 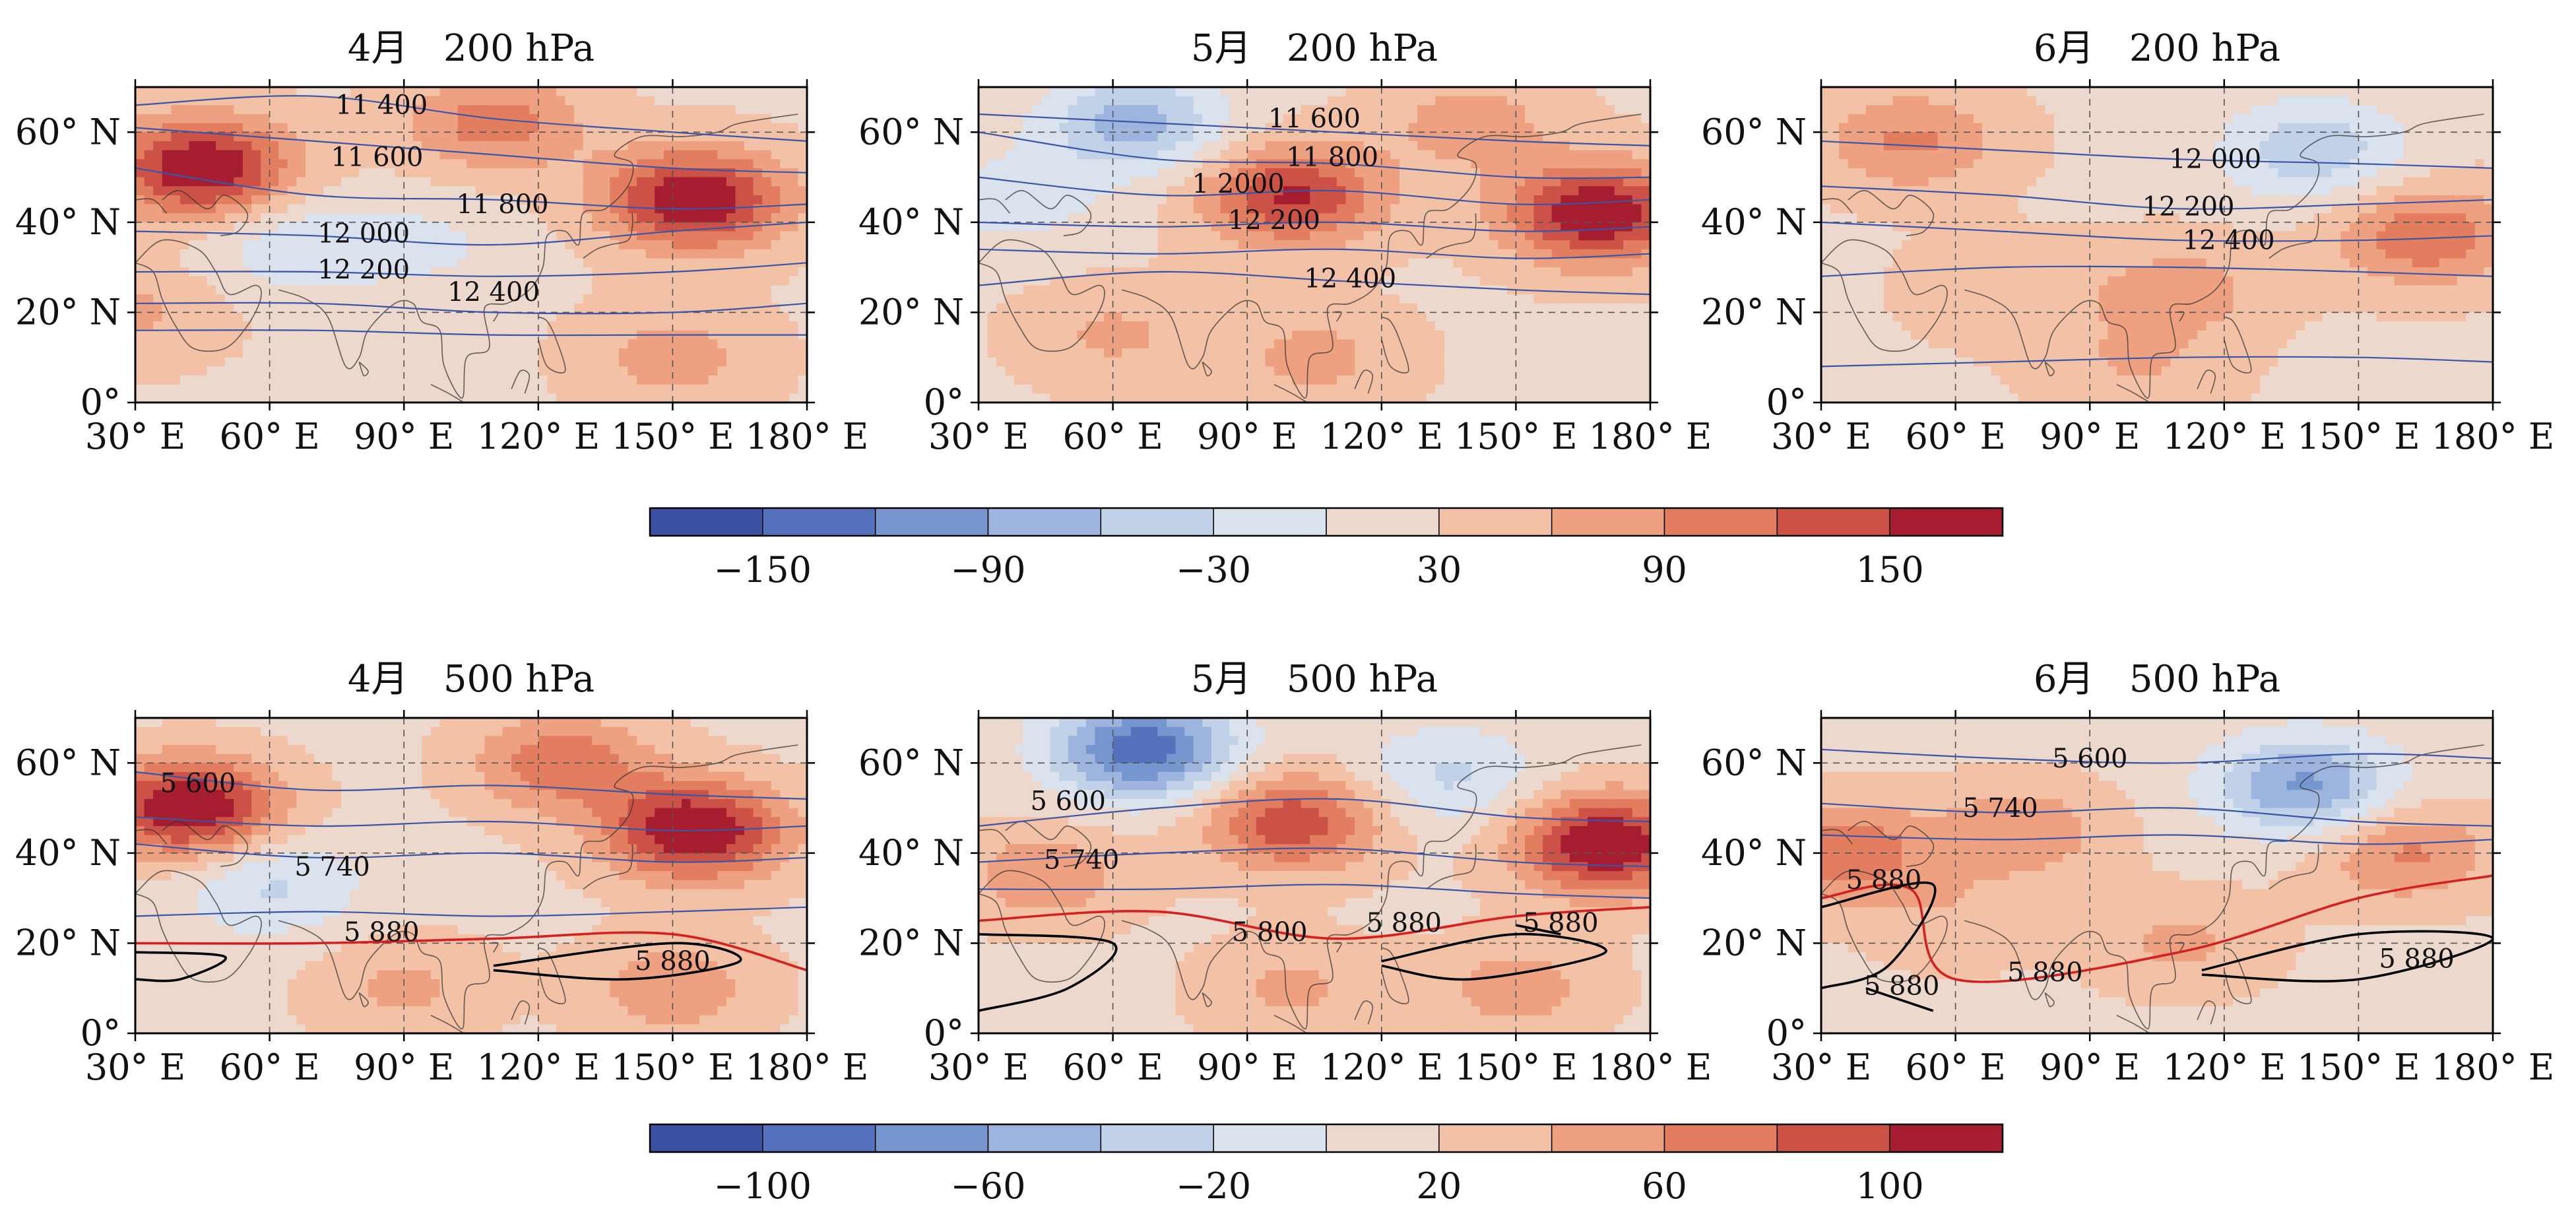 I want to click on colorbar-2: −100 −60 −20 20 60 100, so click(x=1326, y=1165).